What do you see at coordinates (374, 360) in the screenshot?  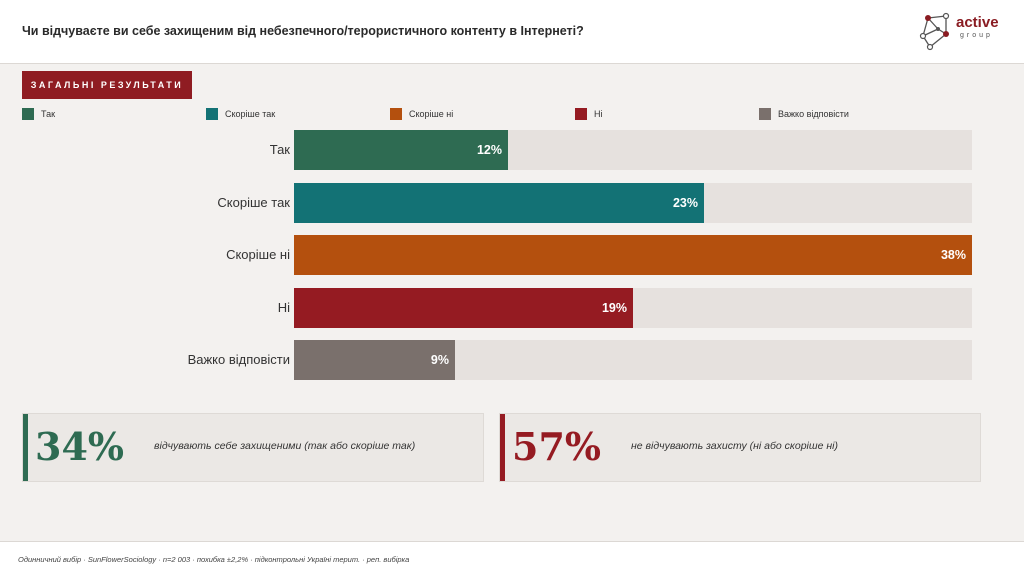 I see `bar: 9%` at bounding box center [374, 360].